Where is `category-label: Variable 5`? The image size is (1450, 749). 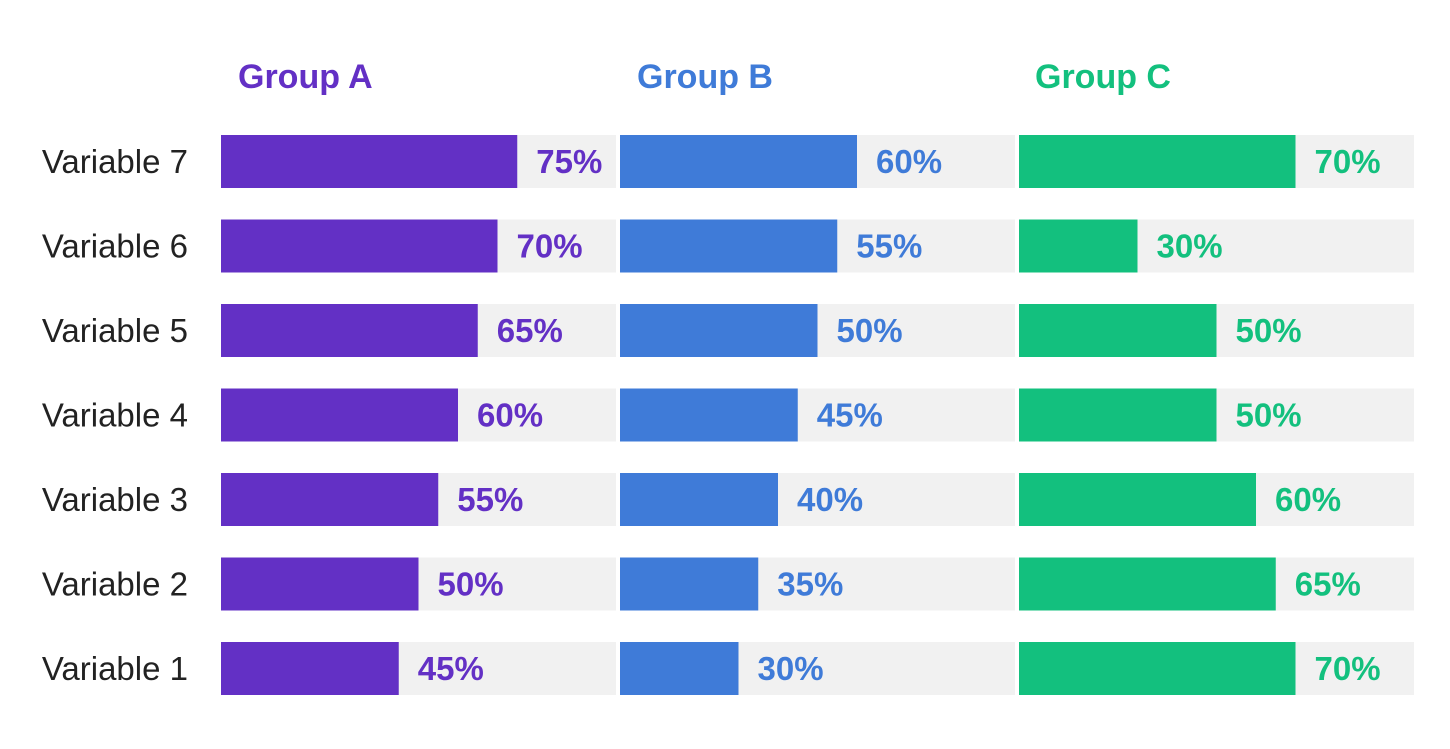 category-label: Variable 5 is located at coordinates (115, 330).